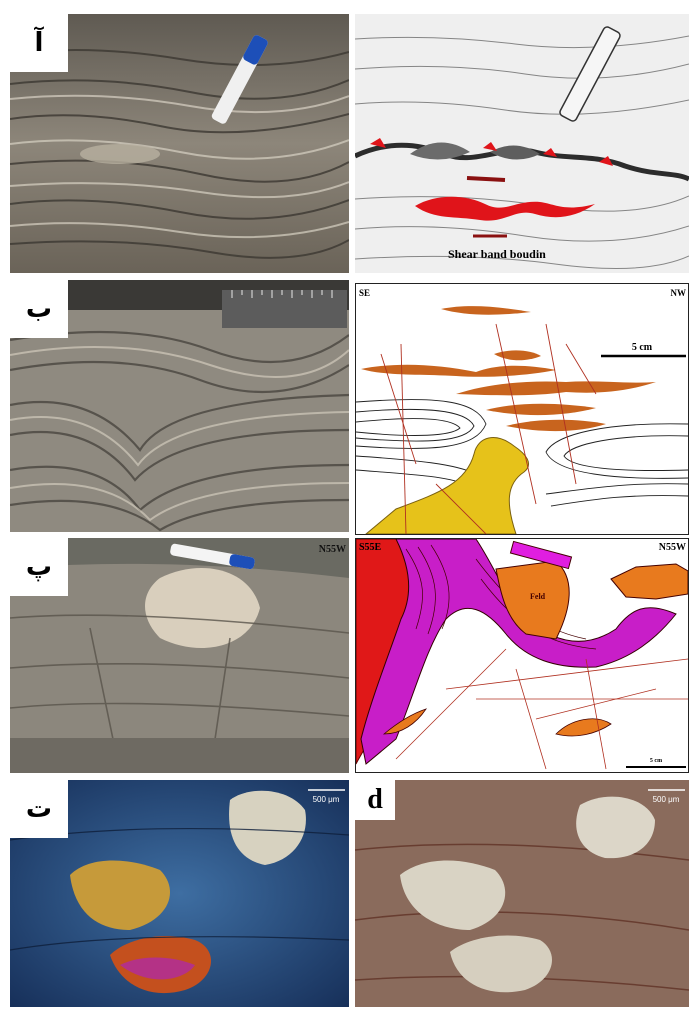 The width and height of the screenshot is (691, 1012). Describe the element at coordinates (370, 547) in the screenshot. I see `orientation-s55e: S55E` at that location.